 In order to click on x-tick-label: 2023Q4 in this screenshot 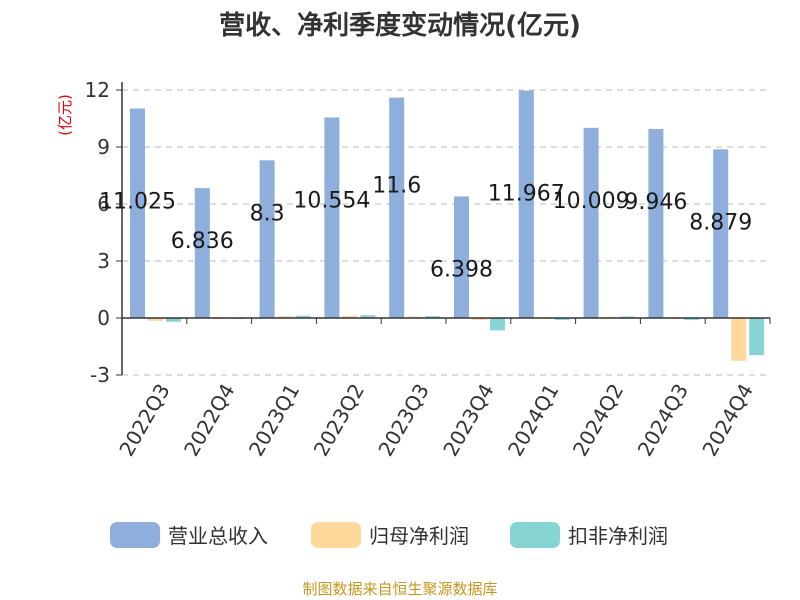, I will do `click(468, 420)`.